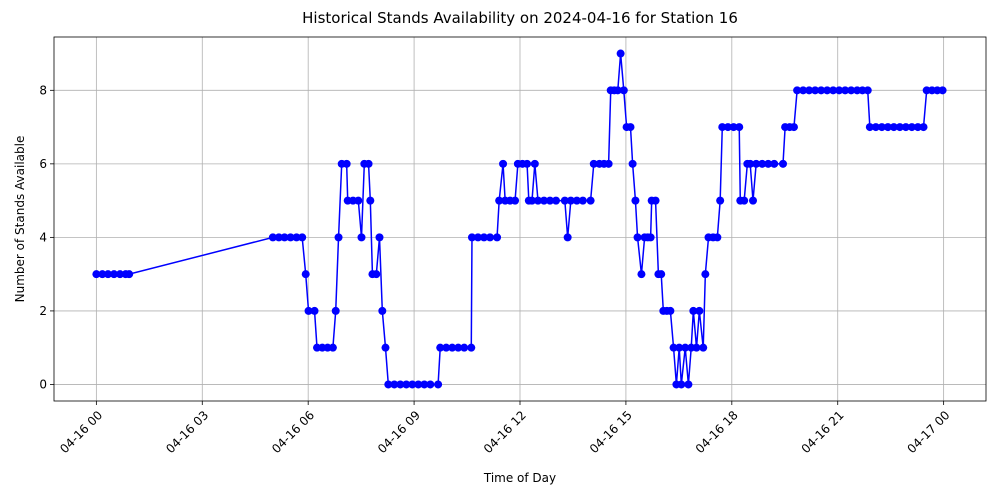 Image resolution: width=1000 pixels, height=504 pixels. Describe the element at coordinates (20, 219) in the screenshot. I see `y-axis-label: Number of Stands Available` at that location.